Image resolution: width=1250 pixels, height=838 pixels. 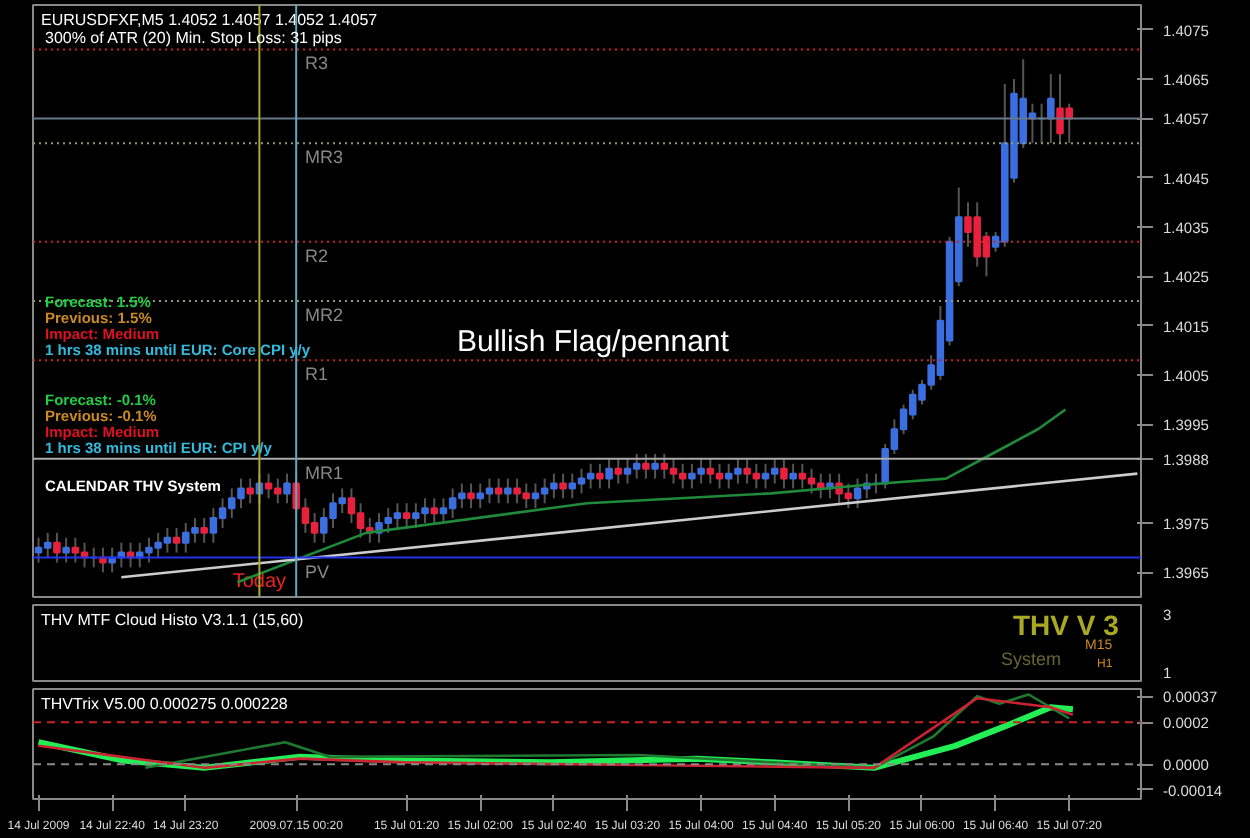 What do you see at coordinates (1031, 659) in the screenshot?
I see `text: System` at bounding box center [1031, 659].